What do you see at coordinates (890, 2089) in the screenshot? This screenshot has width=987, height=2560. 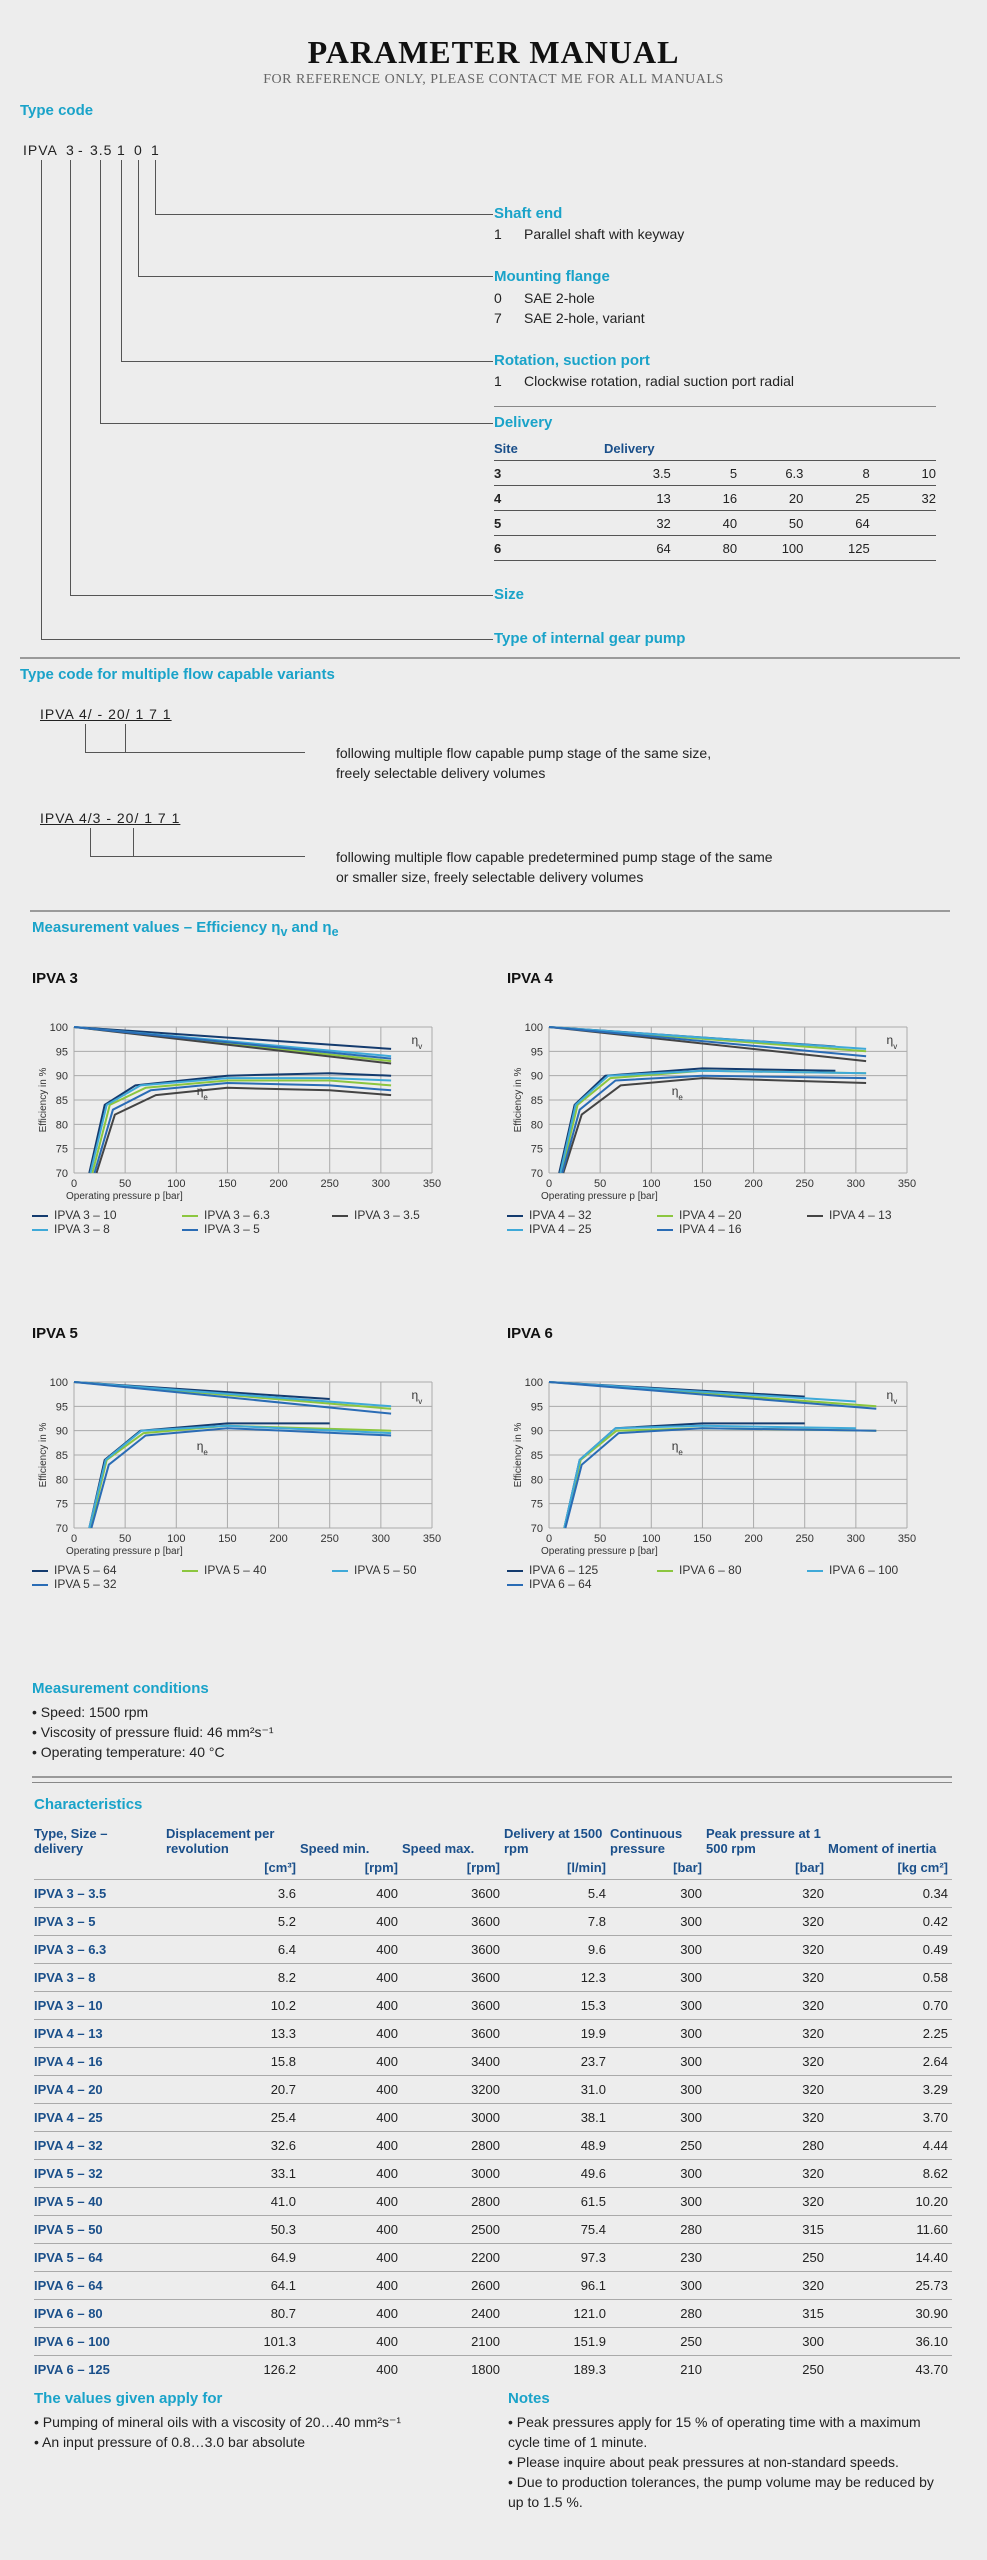 I see `value-cell: 3.29` at bounding box center [890, 2089].